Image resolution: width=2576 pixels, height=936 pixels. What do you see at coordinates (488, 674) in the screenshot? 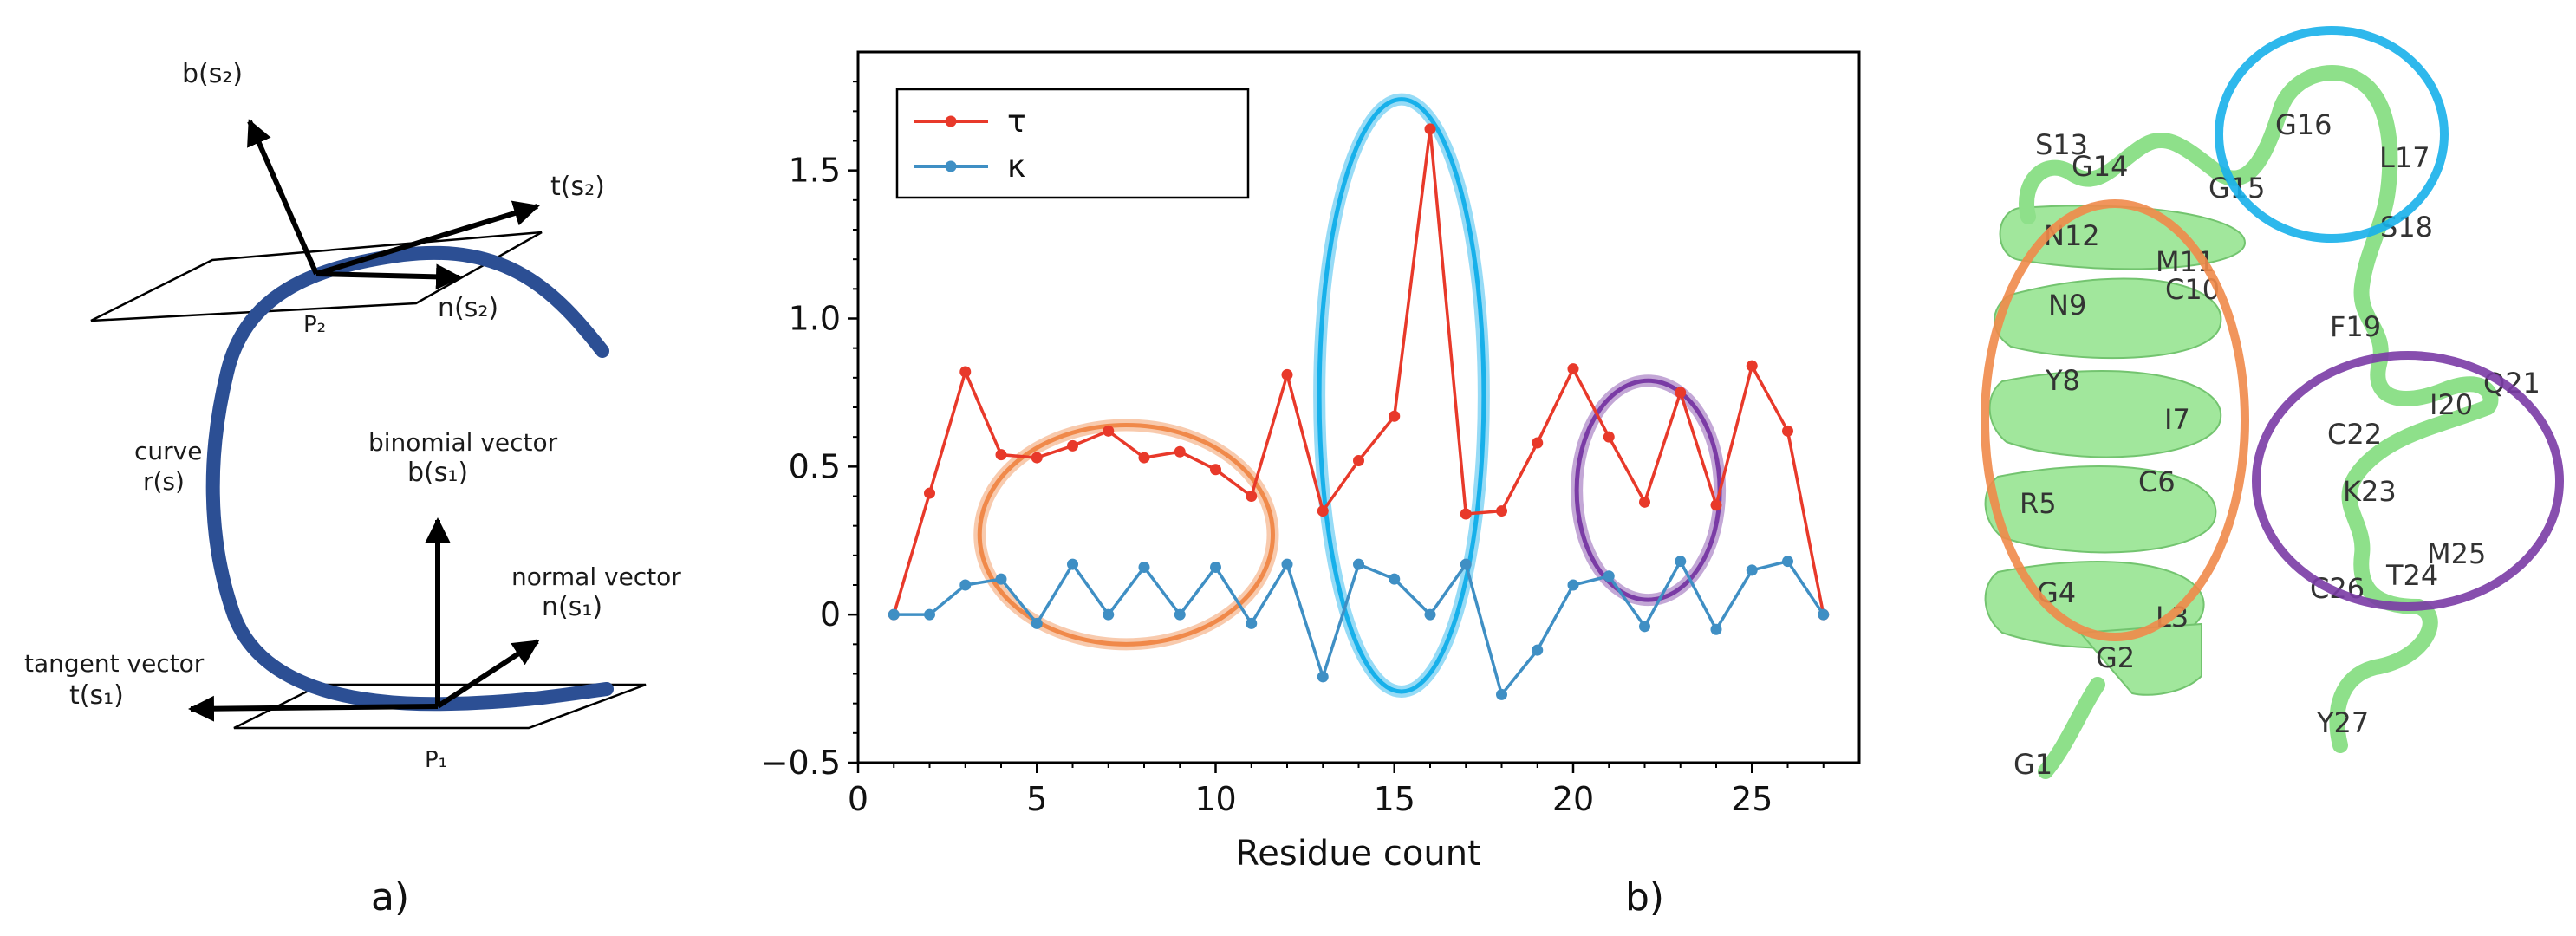
I see `normal-vector-s1` at bounding box center [488, 674].